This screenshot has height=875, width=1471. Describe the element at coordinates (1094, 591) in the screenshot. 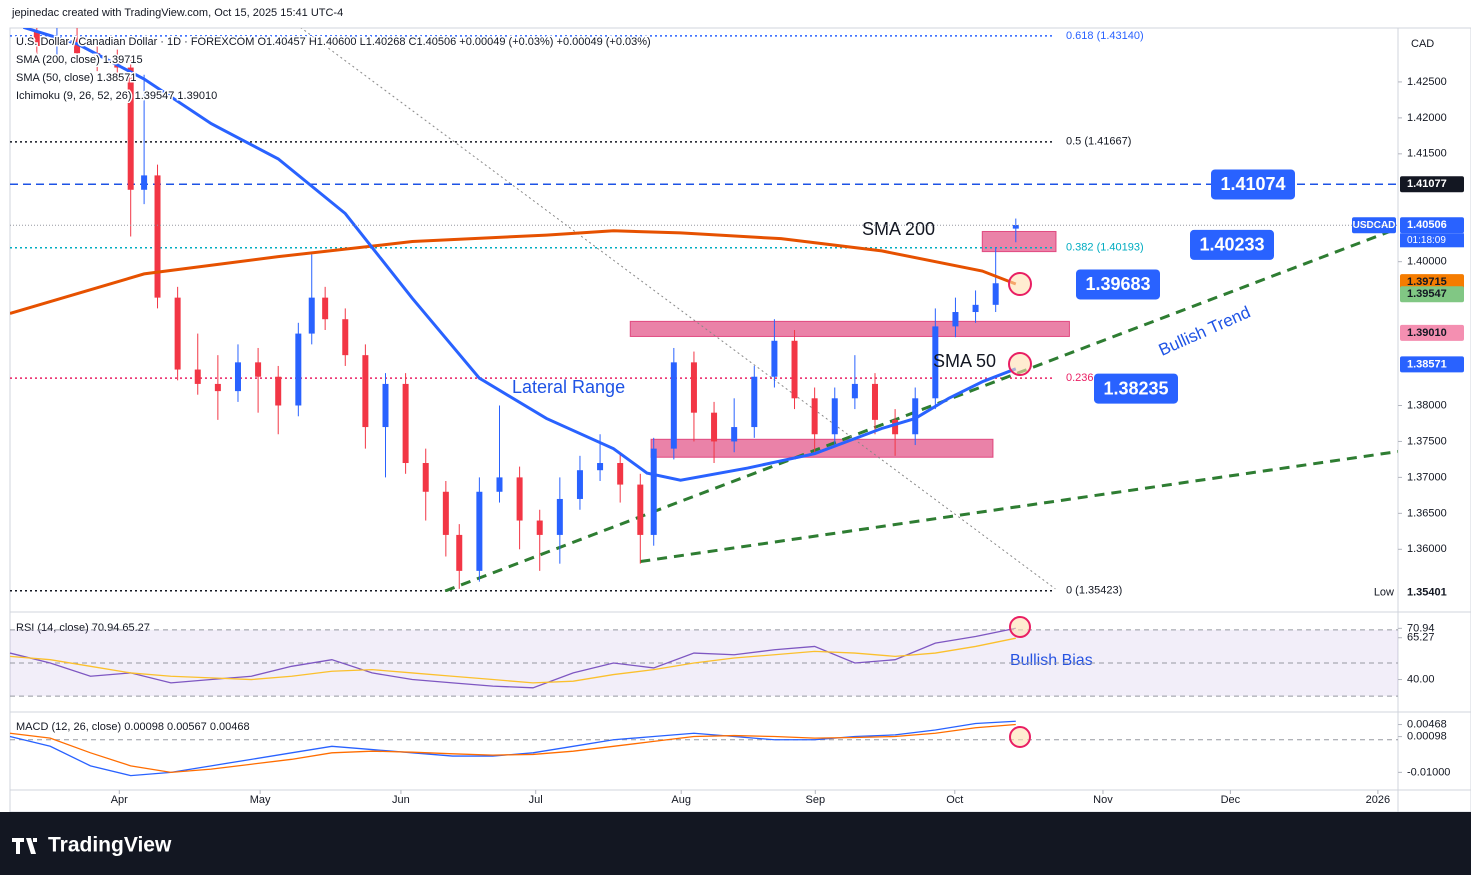

I see `fib-label: 0 (1.35423)` at that location.